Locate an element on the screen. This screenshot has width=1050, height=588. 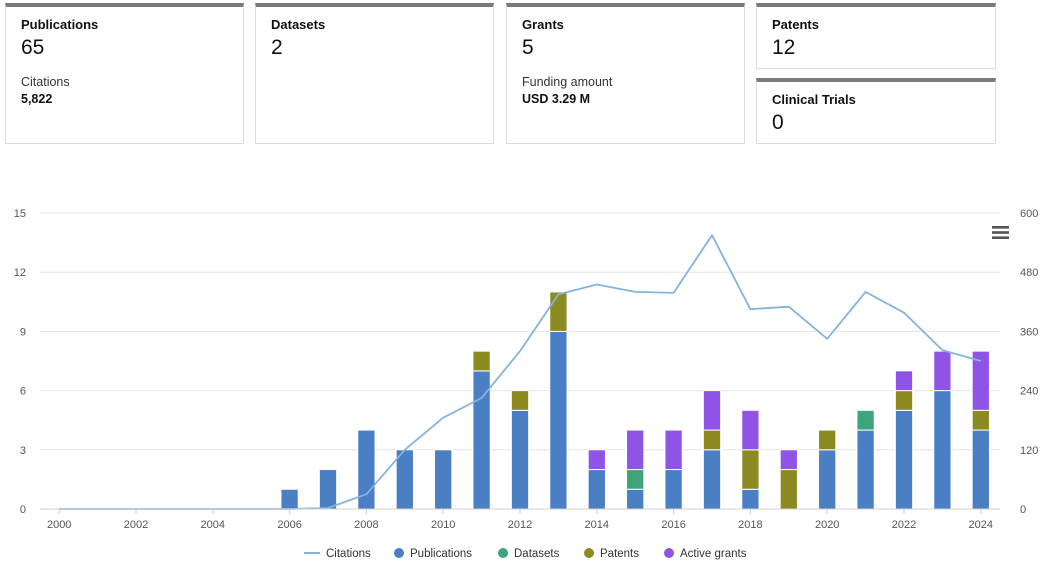
bar-publications-2007 is located at coordinates (328, 489).